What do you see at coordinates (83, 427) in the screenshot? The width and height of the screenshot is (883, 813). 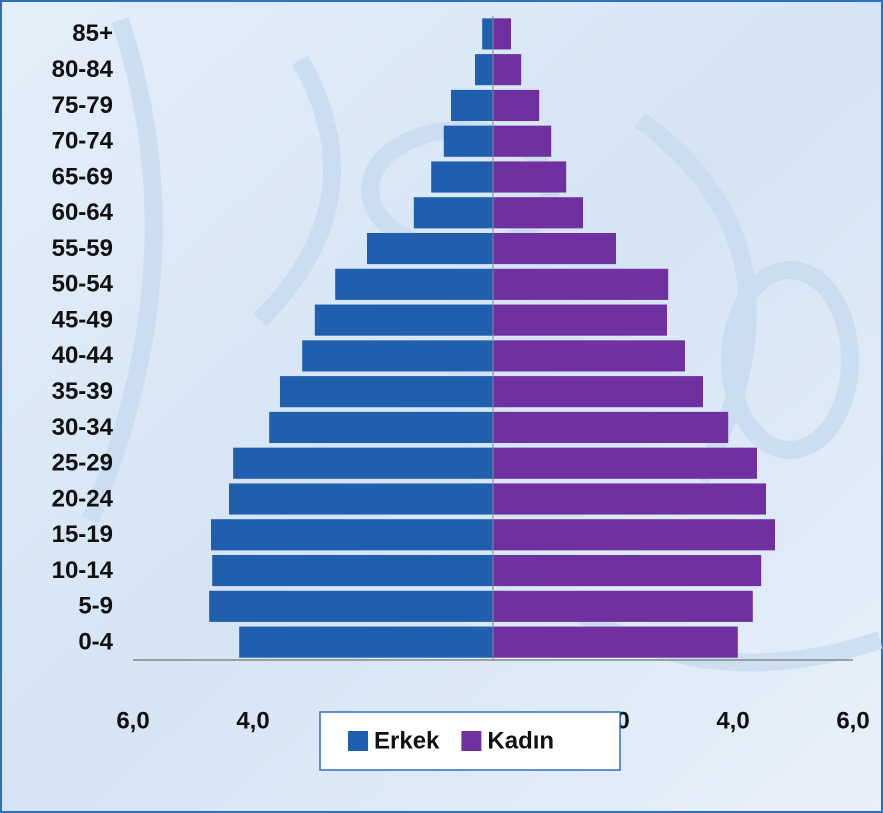 I see `y-tick-label: 30-34` at bounding box center [83, 427].